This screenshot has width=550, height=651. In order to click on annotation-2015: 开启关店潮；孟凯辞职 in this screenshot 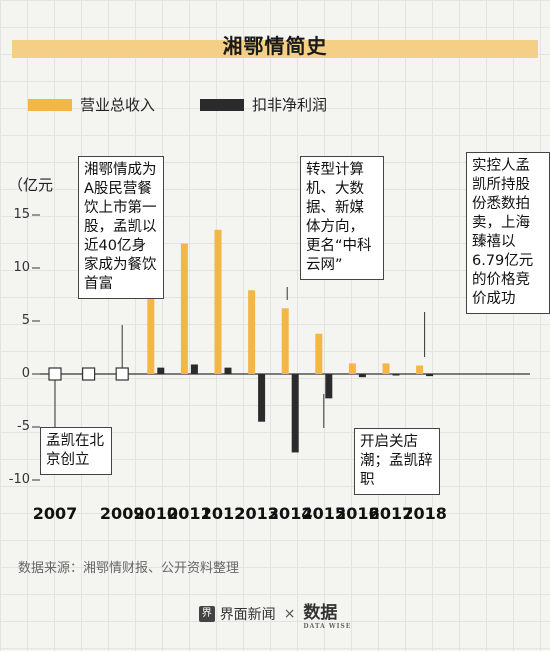, I will do `click(397, 461)`.